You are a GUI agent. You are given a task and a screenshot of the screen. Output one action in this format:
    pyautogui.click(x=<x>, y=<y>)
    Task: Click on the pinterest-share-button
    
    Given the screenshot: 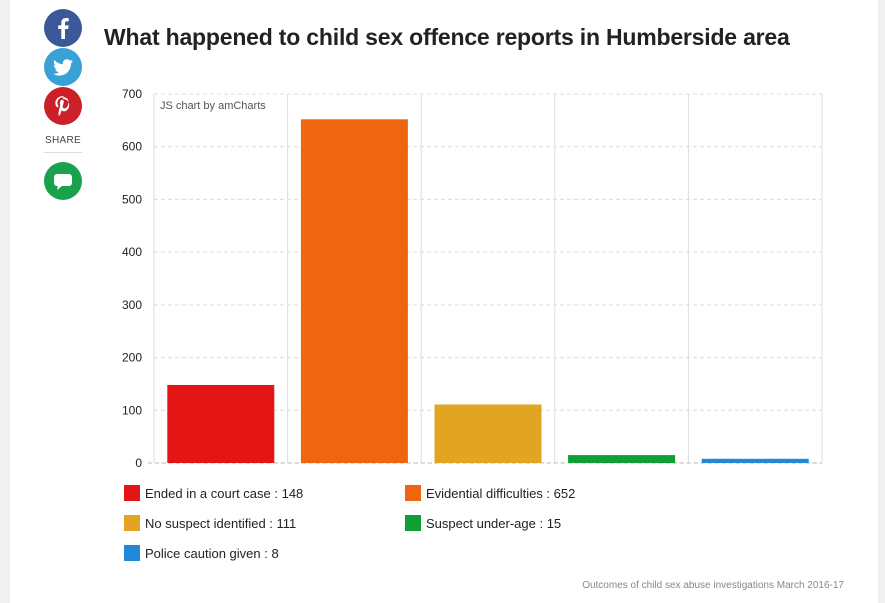 What is the action you would take?
    pyautogui.click(x=63, y=106)
    